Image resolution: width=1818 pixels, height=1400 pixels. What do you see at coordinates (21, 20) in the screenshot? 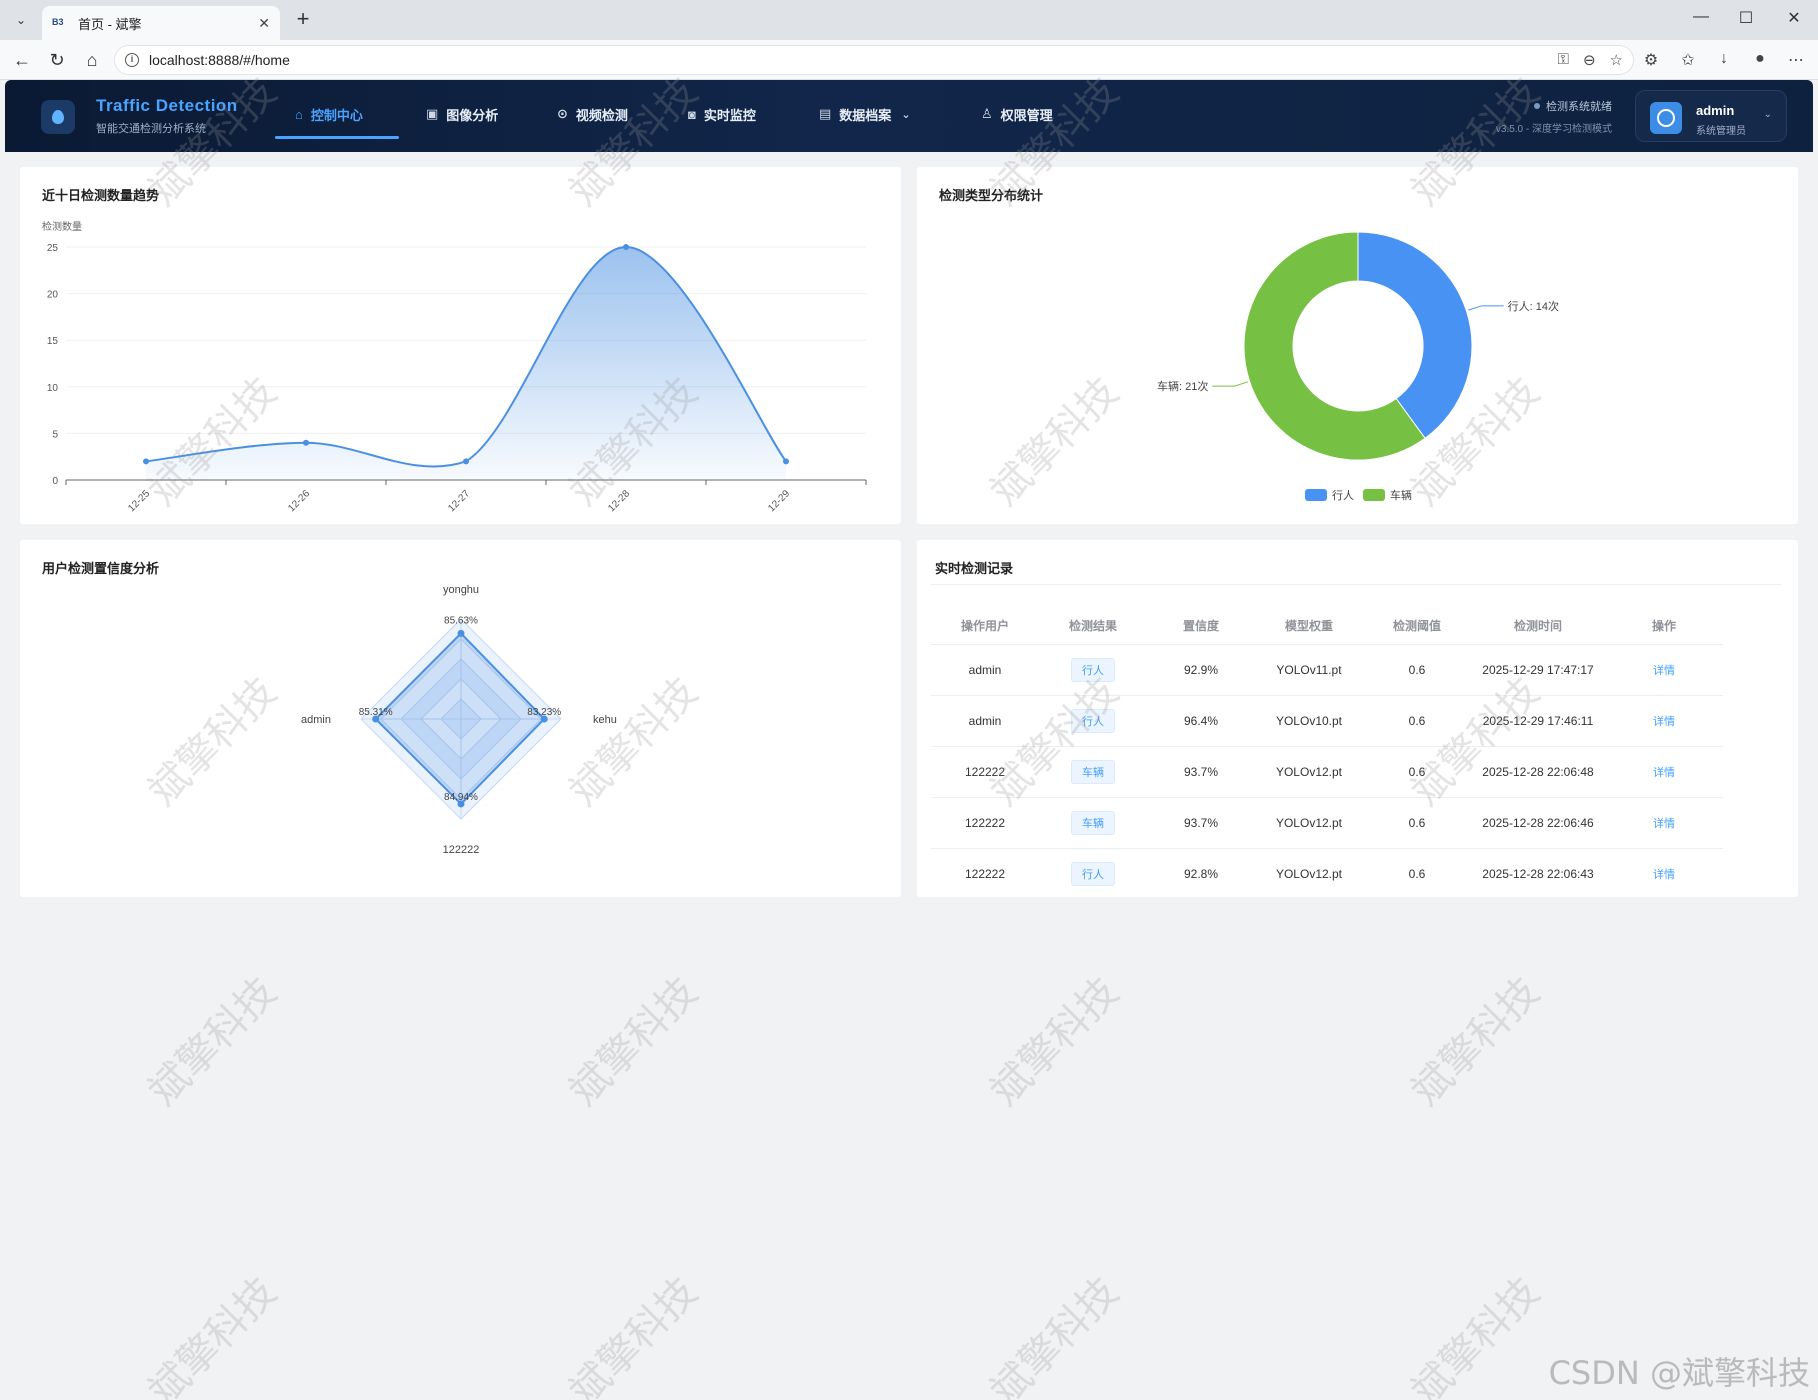
I see `tab-list-chevron-icon: ⌄` at bounding box center [21, 20].